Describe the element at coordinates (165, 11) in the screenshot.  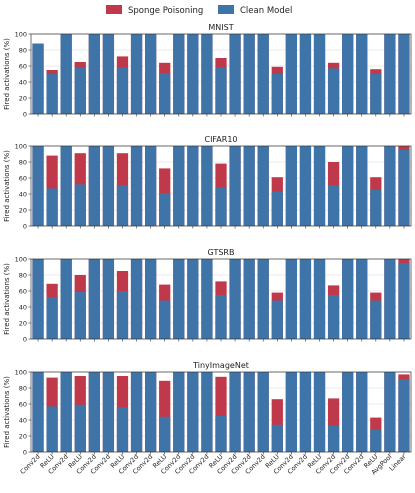
I see `legend-label-sponge: Sponge Poisoning` at that location.